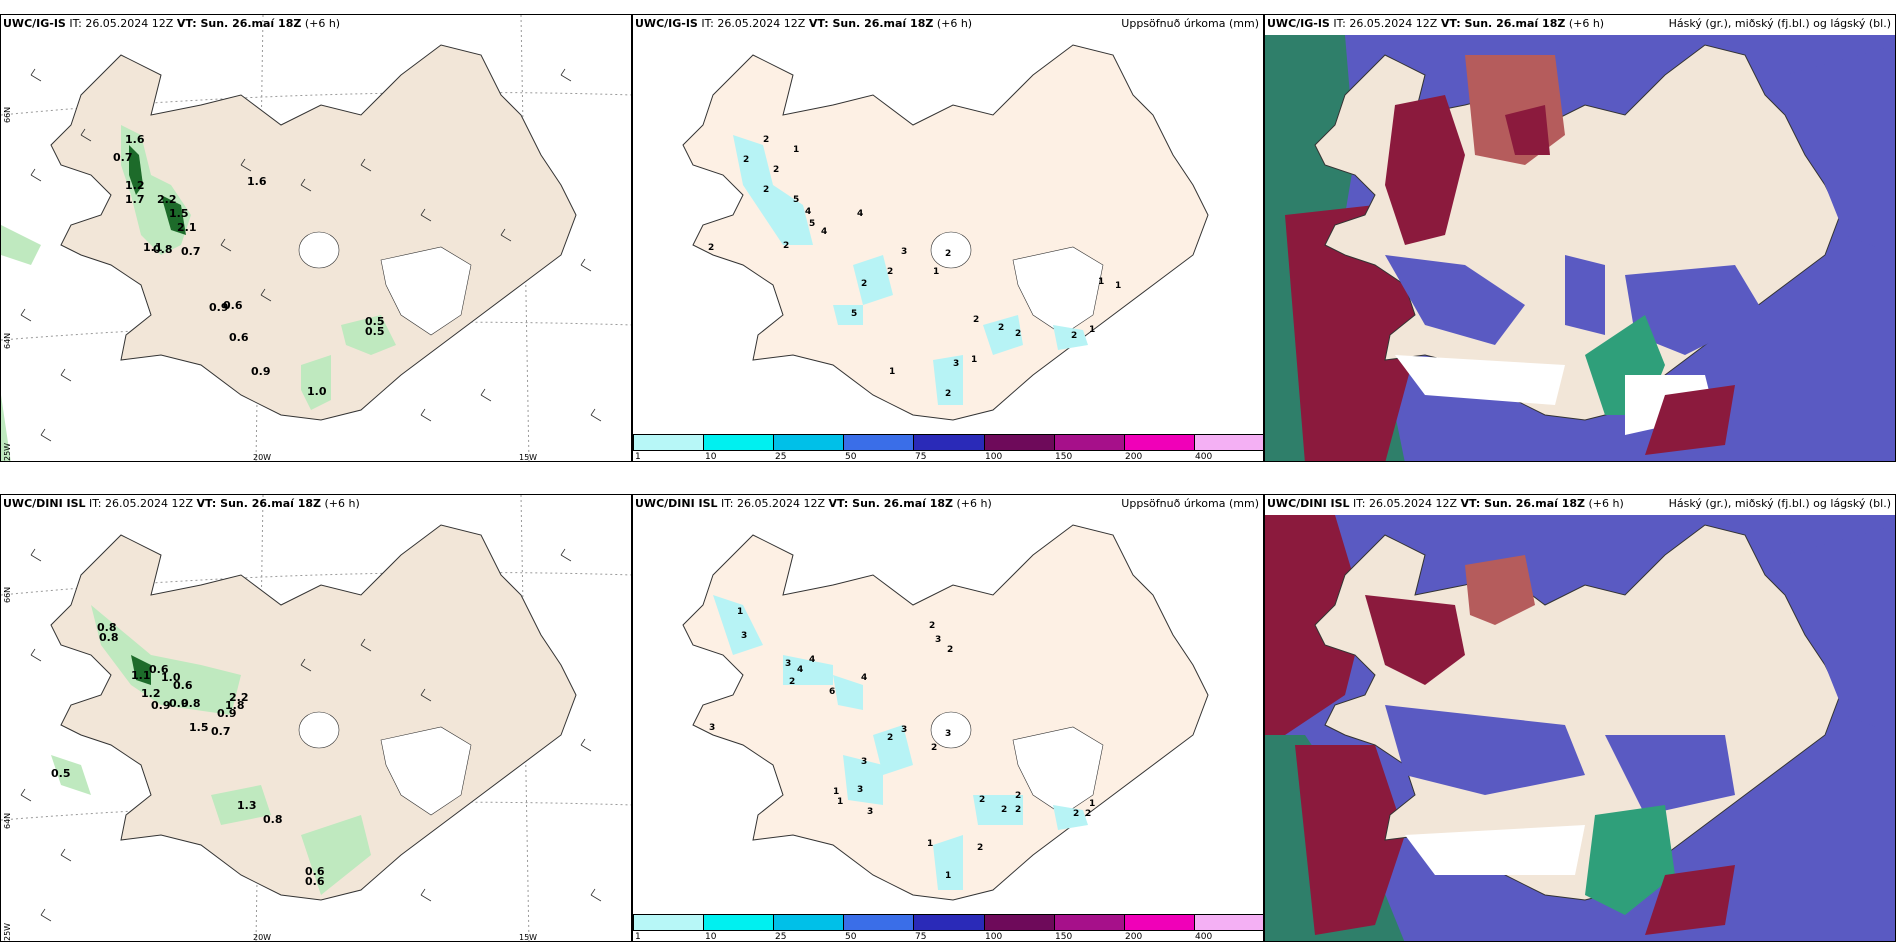 The image size is (1900, 950). I want to click on precip-map-top, so click(945, 232).